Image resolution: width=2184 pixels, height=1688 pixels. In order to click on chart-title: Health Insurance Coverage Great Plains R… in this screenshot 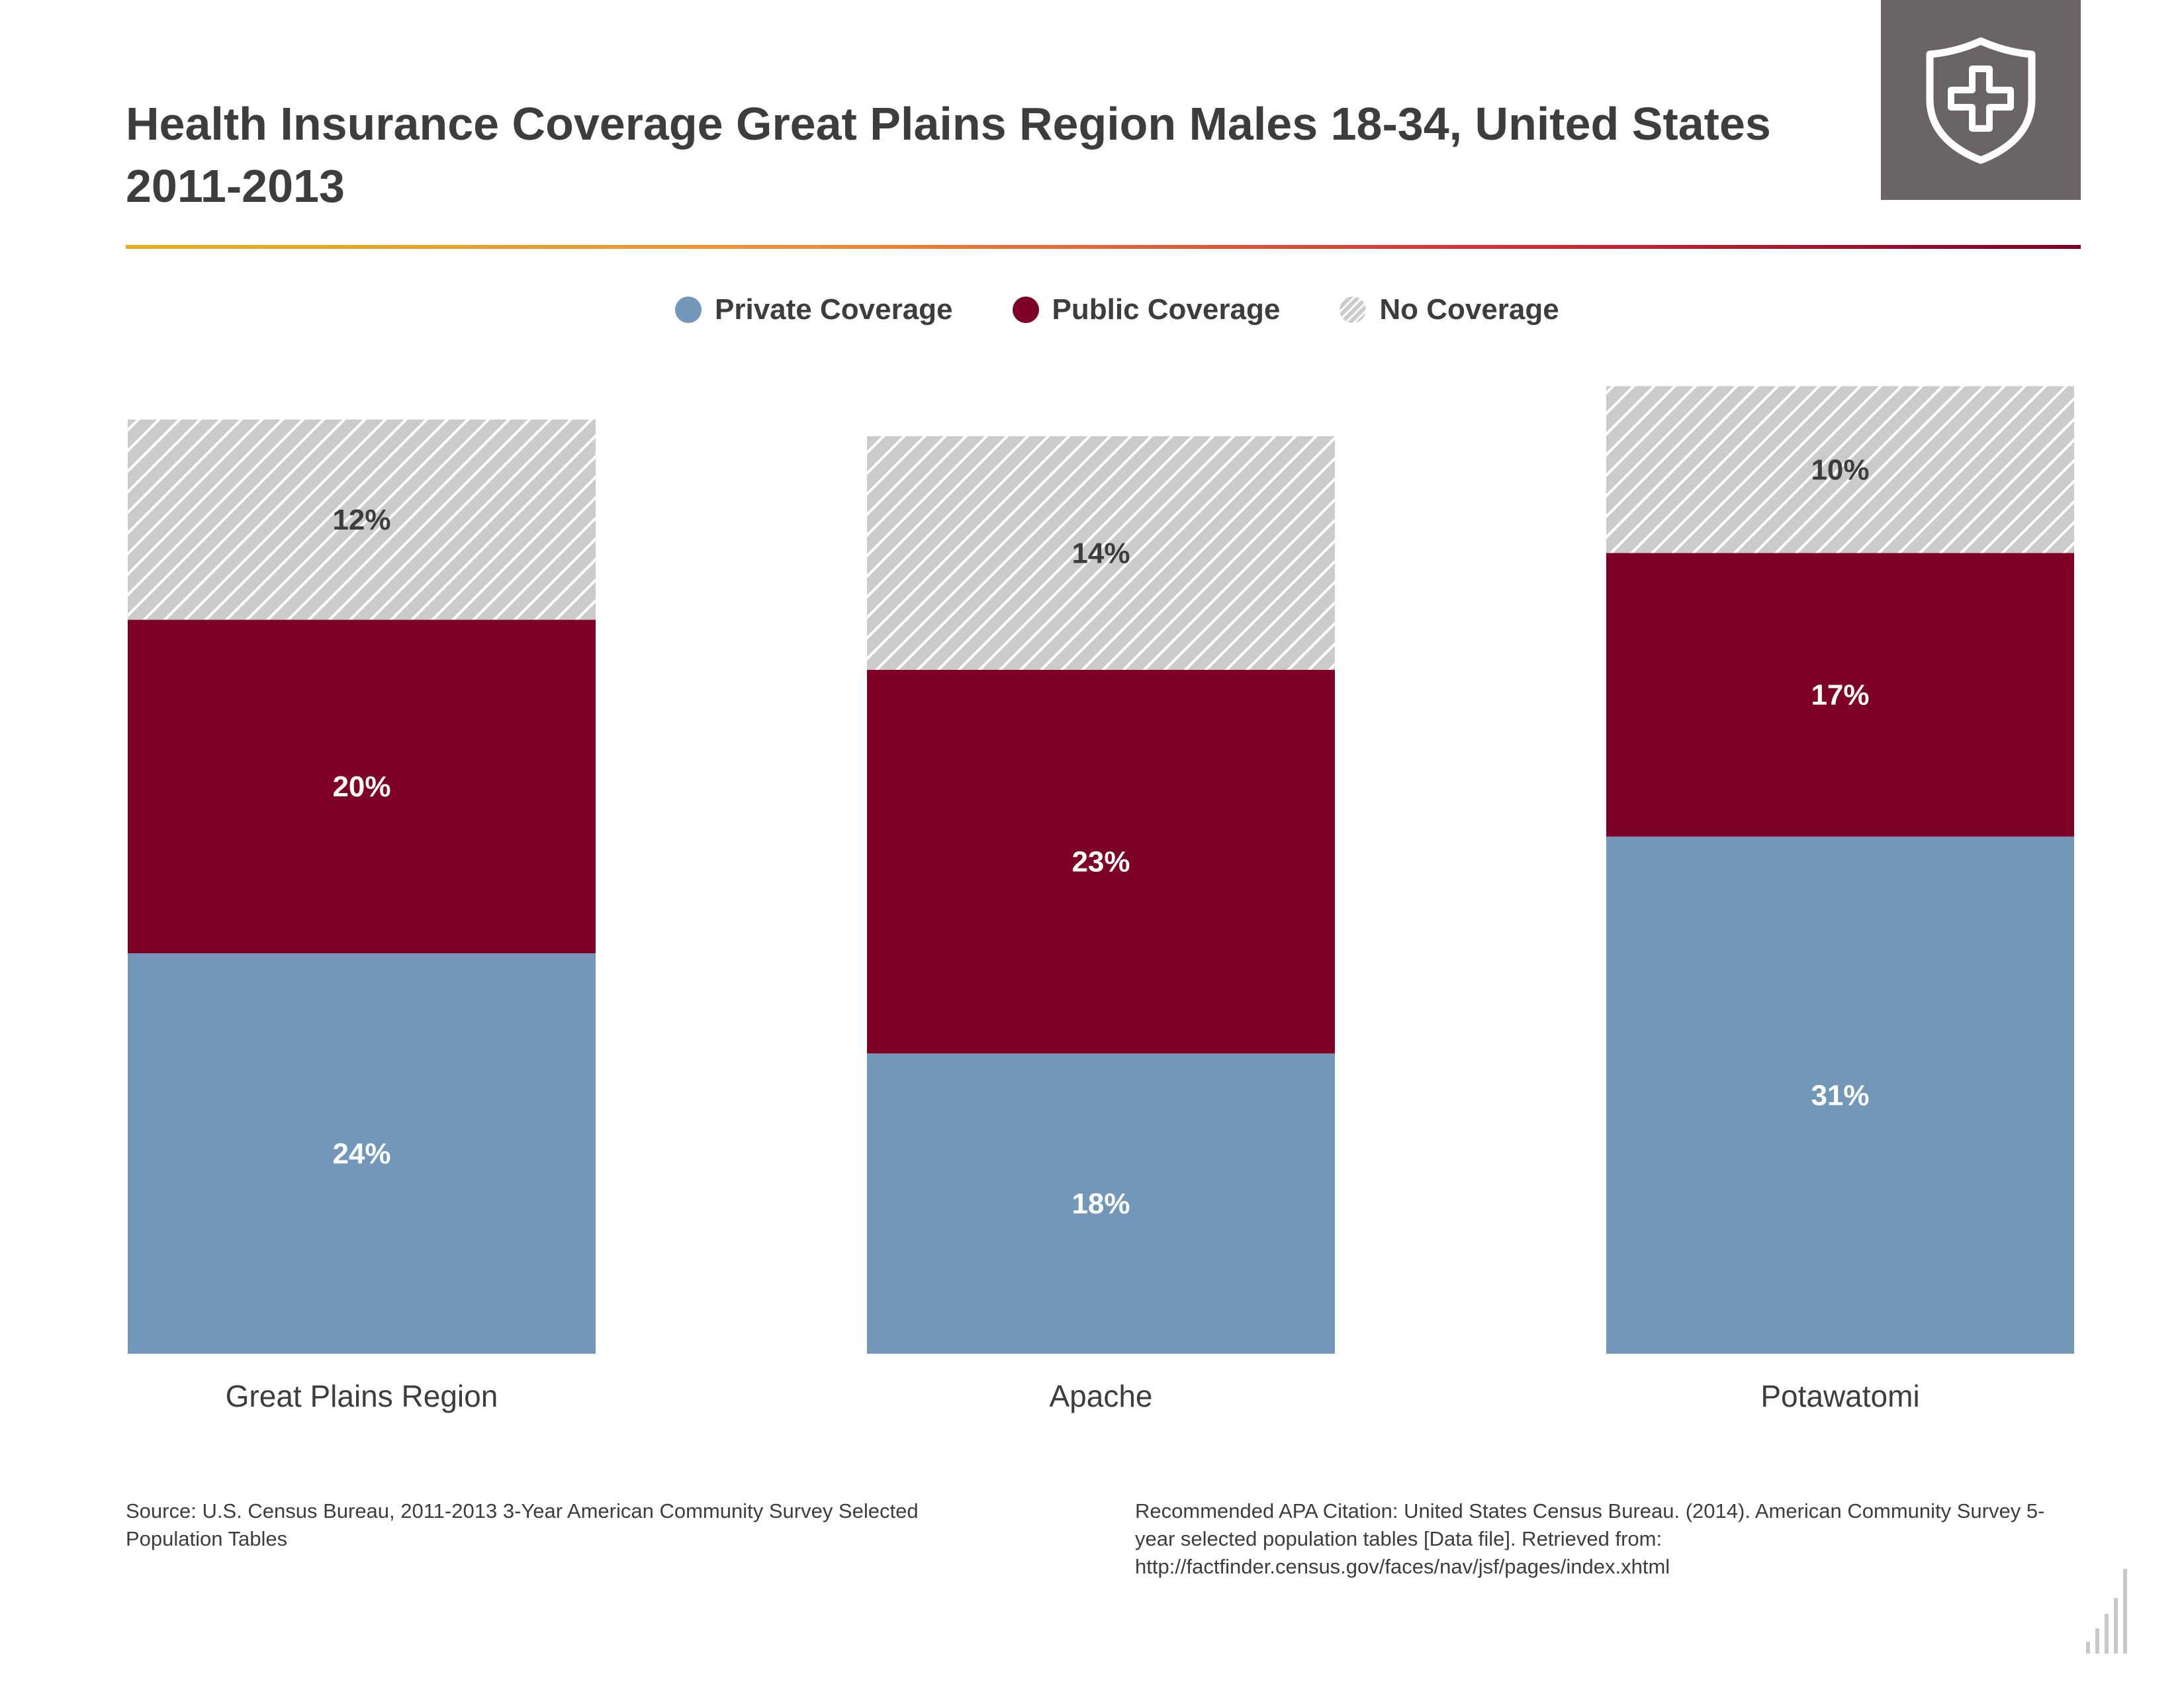, I will do `click(960, 155)`.